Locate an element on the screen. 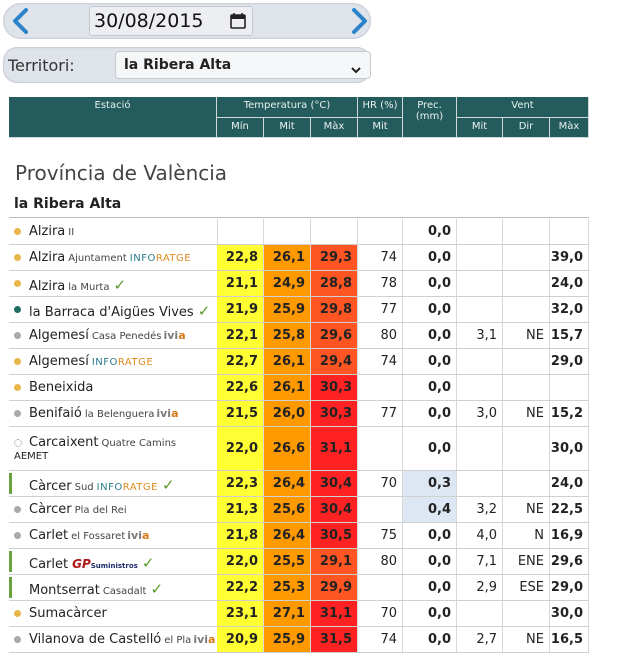 This screenshot has width=634, height=661. cell-vmit: 3,1 is located at coordinates (480, 335).